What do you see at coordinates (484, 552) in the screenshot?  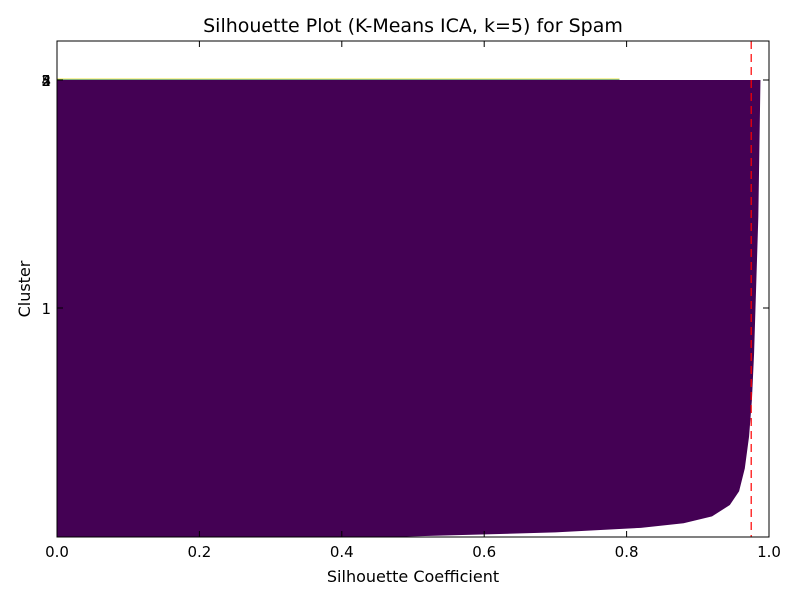 I see `x-tick-label: 0.6` at bounding box center [484, 552].